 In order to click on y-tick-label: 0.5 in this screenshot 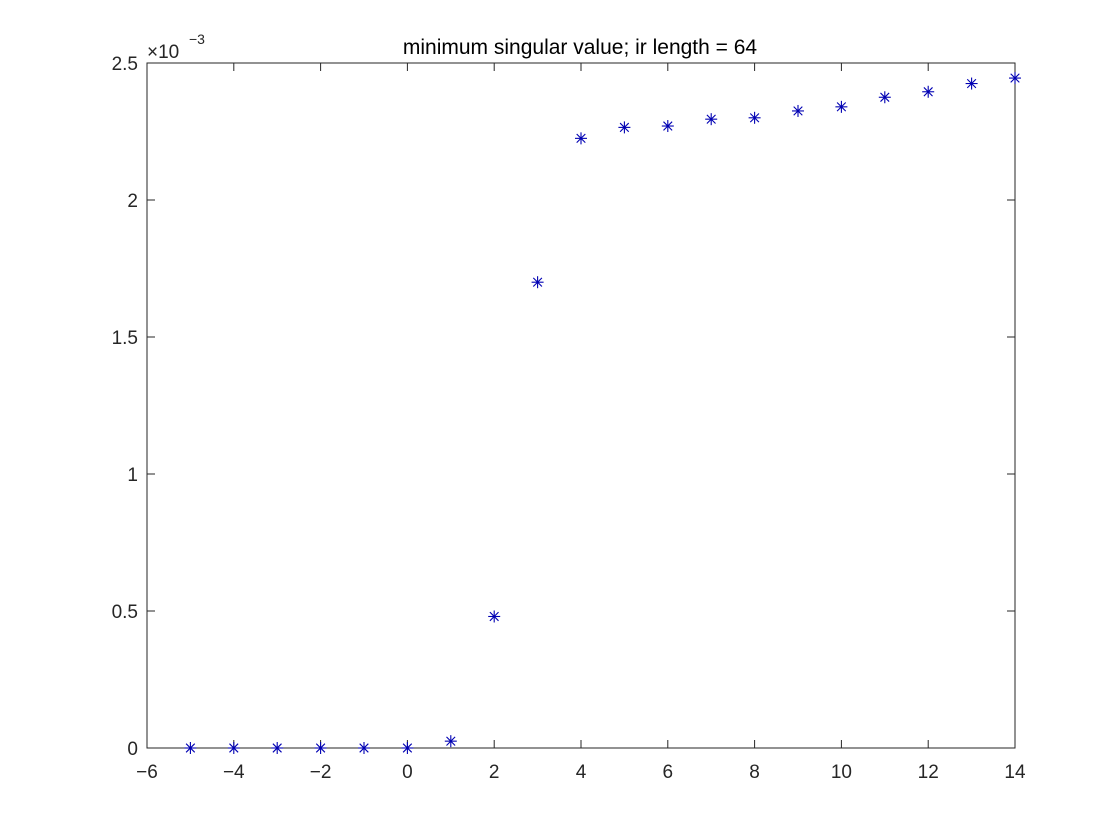, I will do `click(125, 612)`.